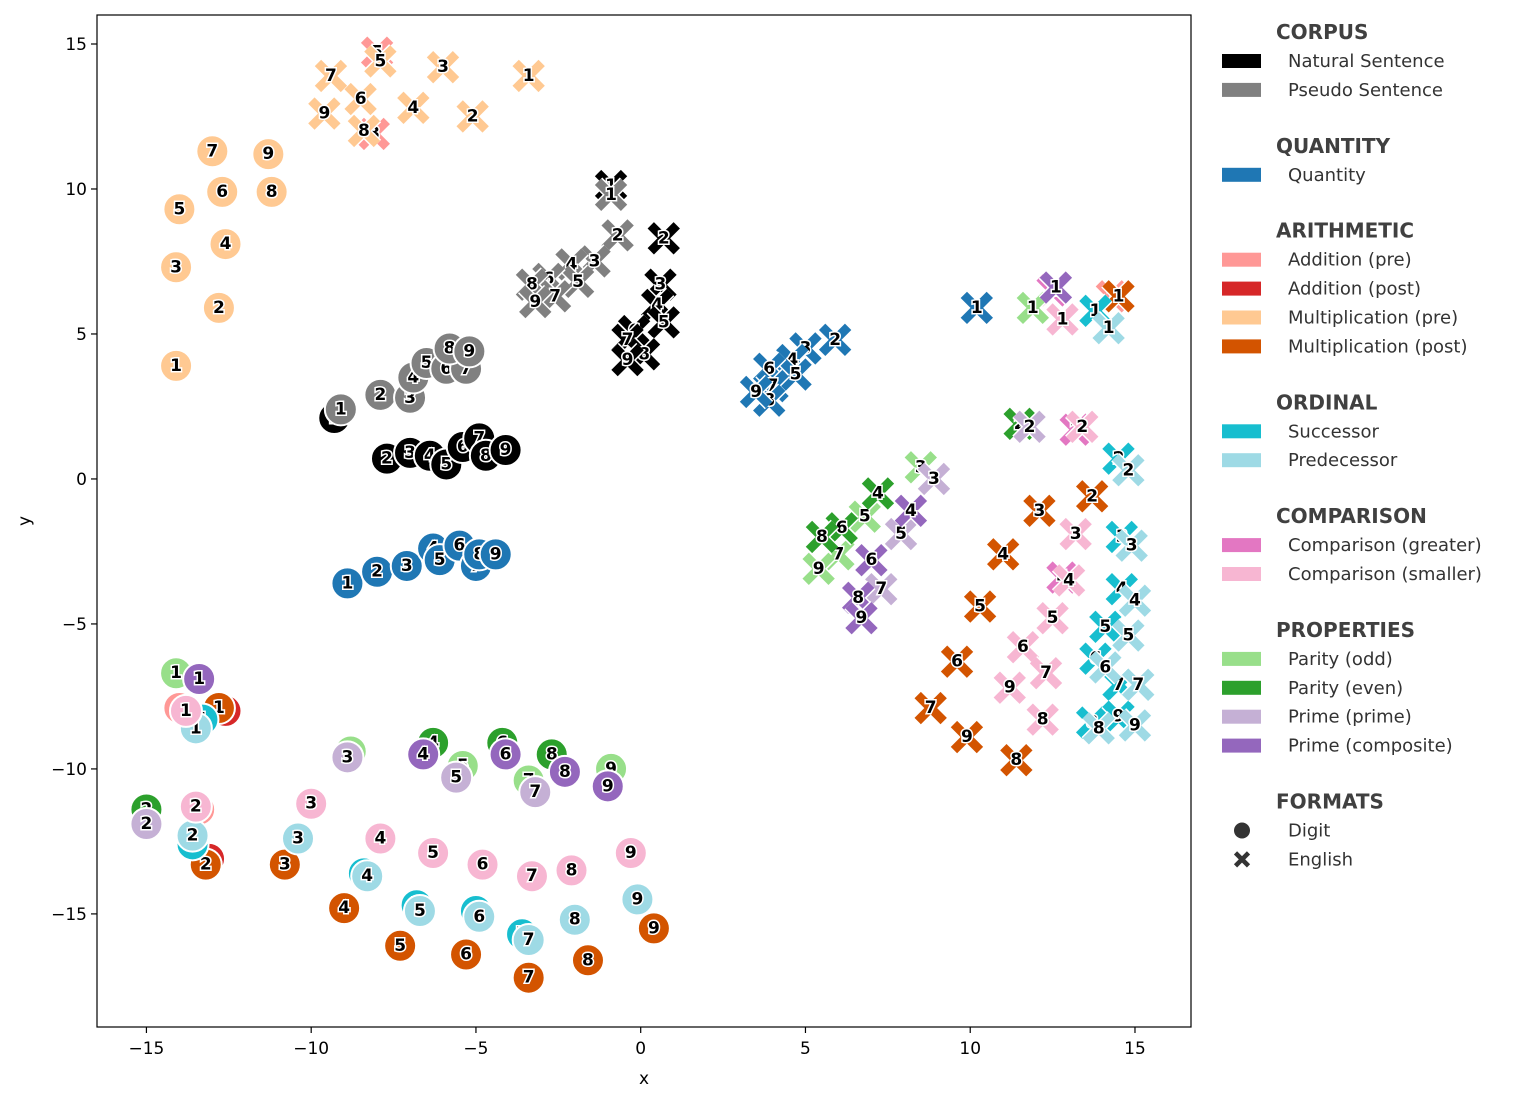 The image size is (1516, 1102). I want to click on series-parity-even-english: 2 4 68, so click(920, 480).